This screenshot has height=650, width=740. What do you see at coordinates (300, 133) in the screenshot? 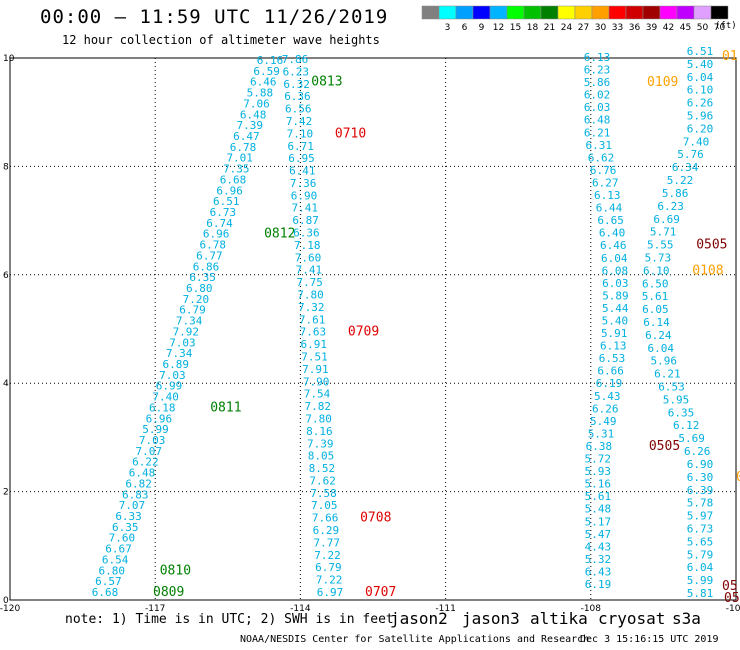
I see `wave-height-value: 7.10` at bounding box center [300, 133].